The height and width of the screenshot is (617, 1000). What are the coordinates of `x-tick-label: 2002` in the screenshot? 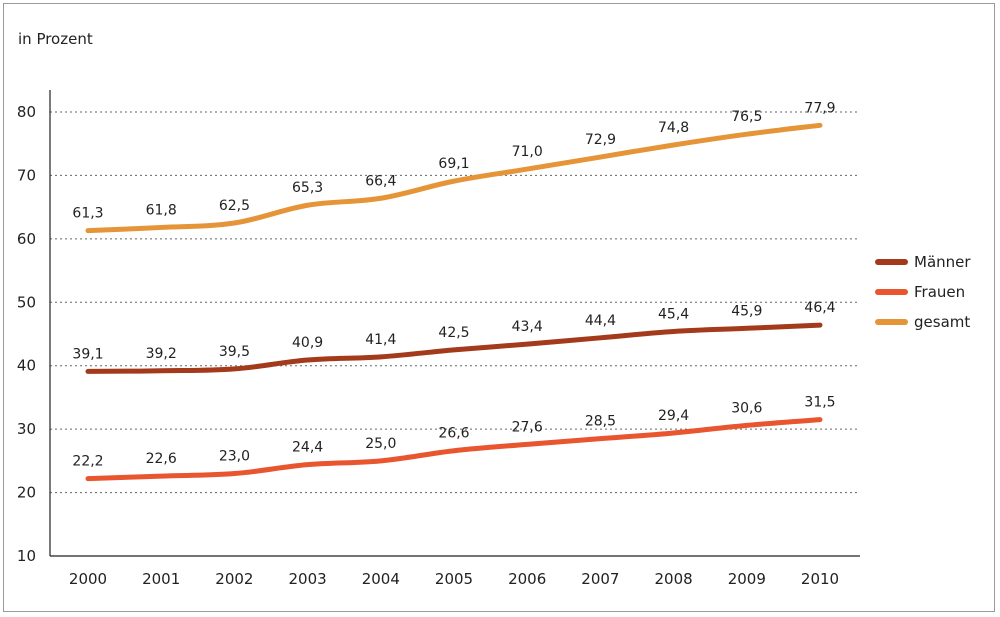 It's located at (234, 579).